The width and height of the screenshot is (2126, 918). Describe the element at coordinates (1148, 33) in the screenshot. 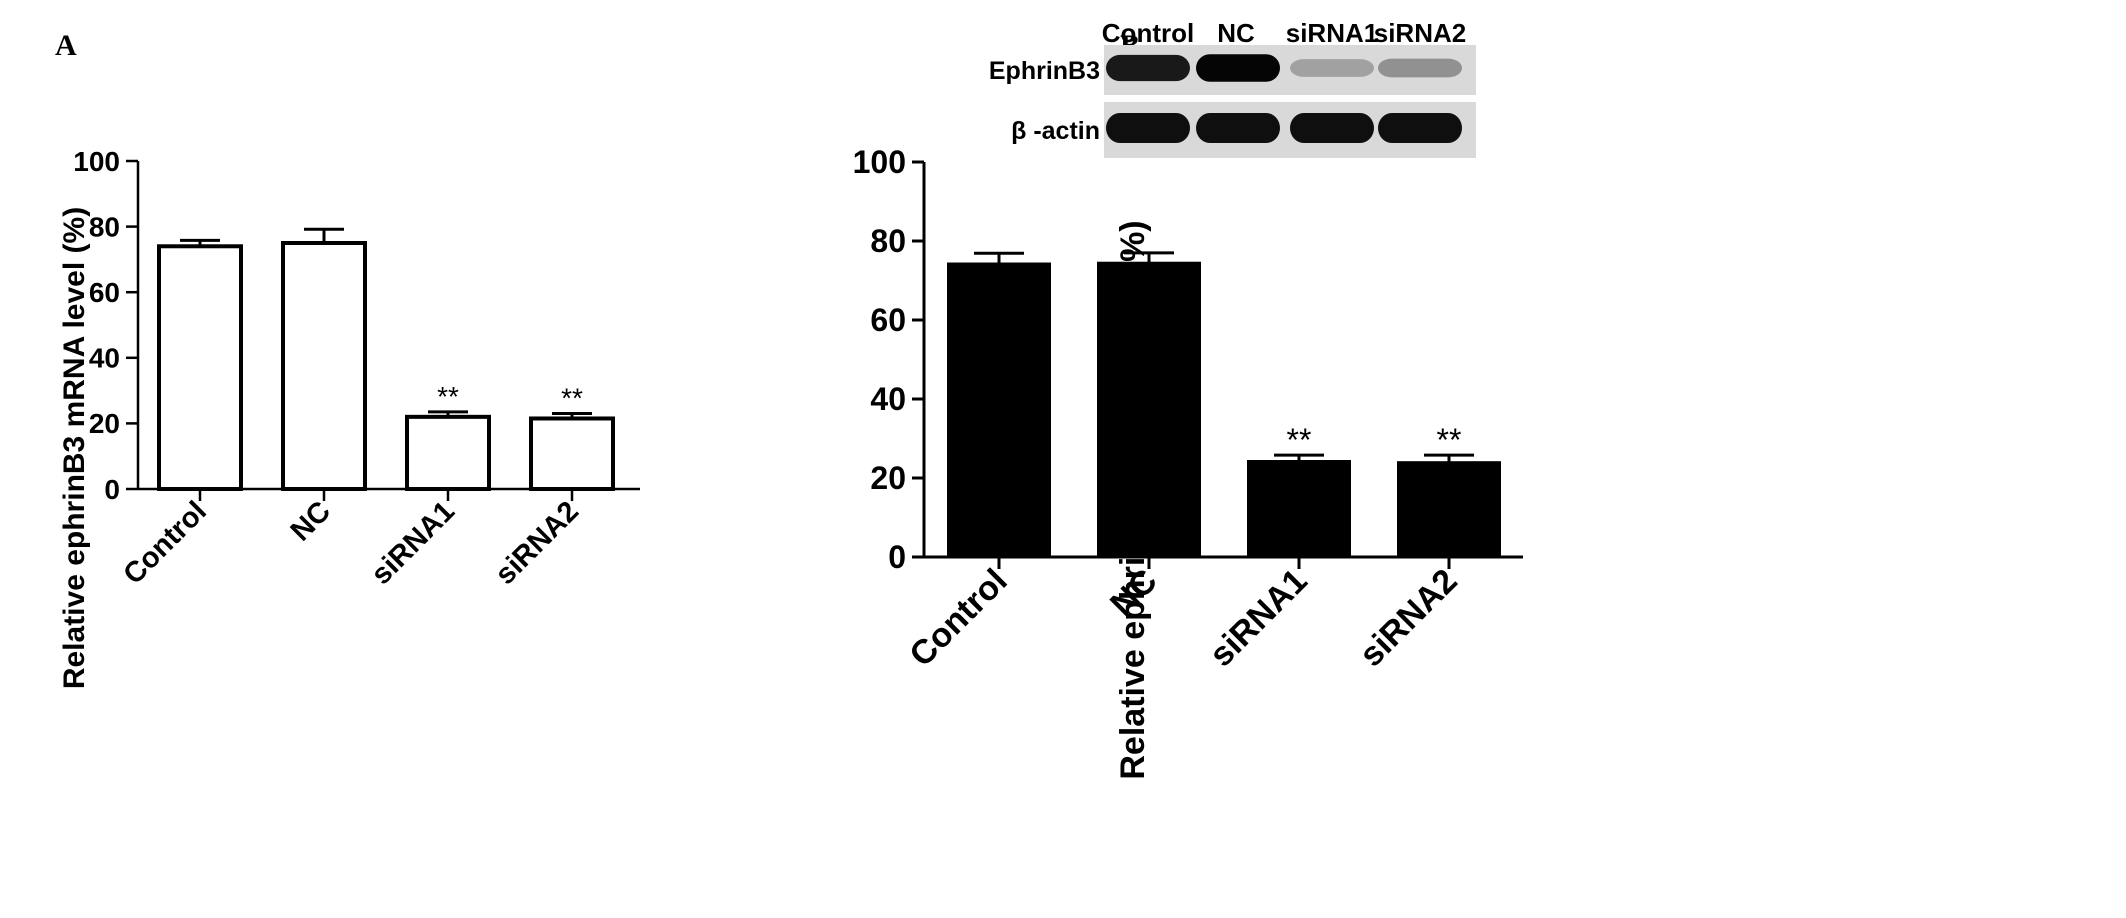

I see `blot-lane-label: Control` at that location.